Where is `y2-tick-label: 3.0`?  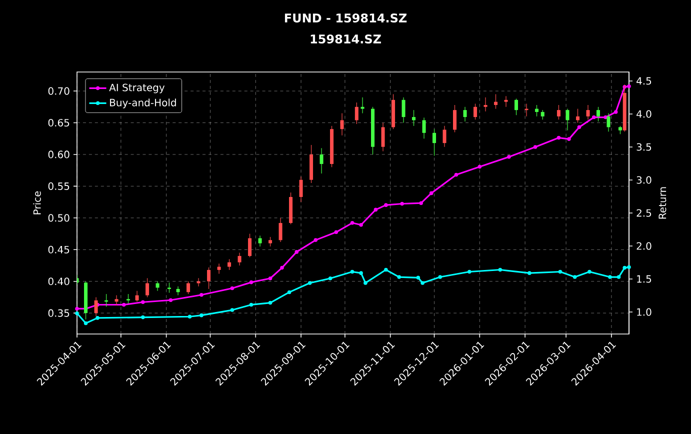 y2-tick-label: 3.0 is located at coordinates (644, 180).